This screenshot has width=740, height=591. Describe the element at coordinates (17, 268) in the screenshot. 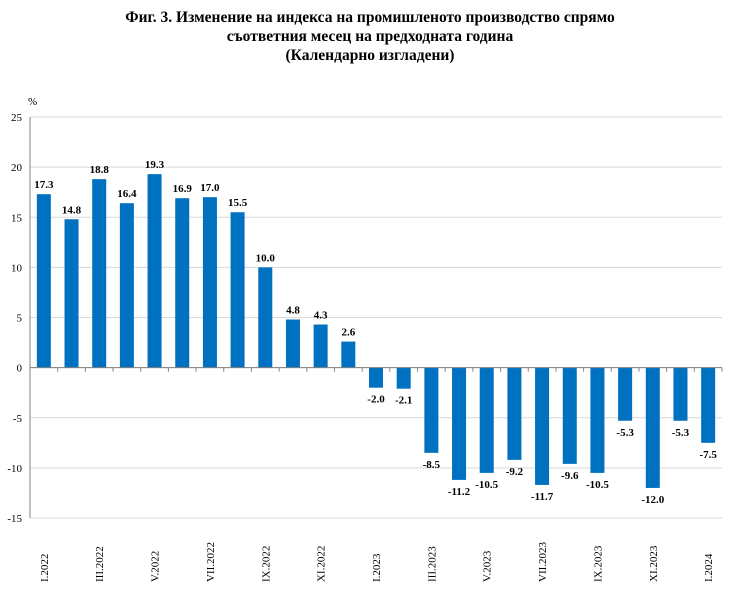

I see `y-tick-label: 10` at that location.